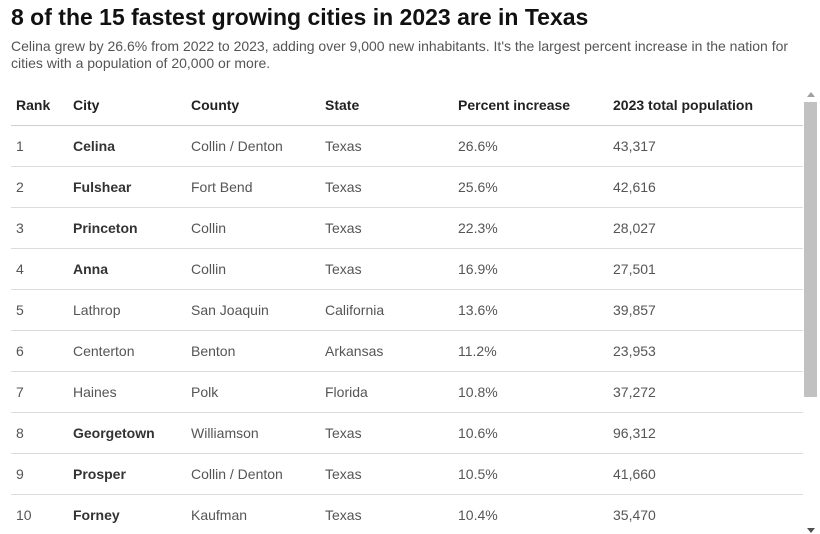 Image resolution: width=820 pixels, height=534 pixels. What do you see at coordinates (39, 228) in the screenshot?
I see `cell-rank: 3` at bounding box center [39, 228].